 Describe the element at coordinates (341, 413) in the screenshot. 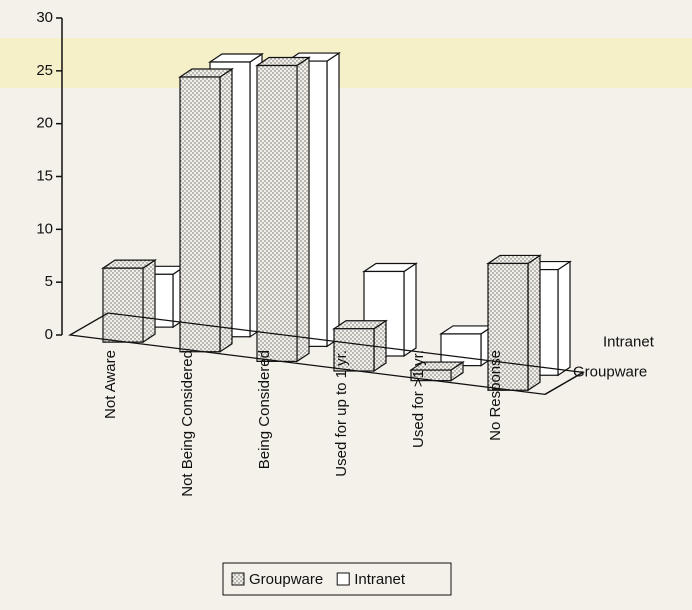

I see `x-tick-label: Used for up to 1 yr.` at that location.